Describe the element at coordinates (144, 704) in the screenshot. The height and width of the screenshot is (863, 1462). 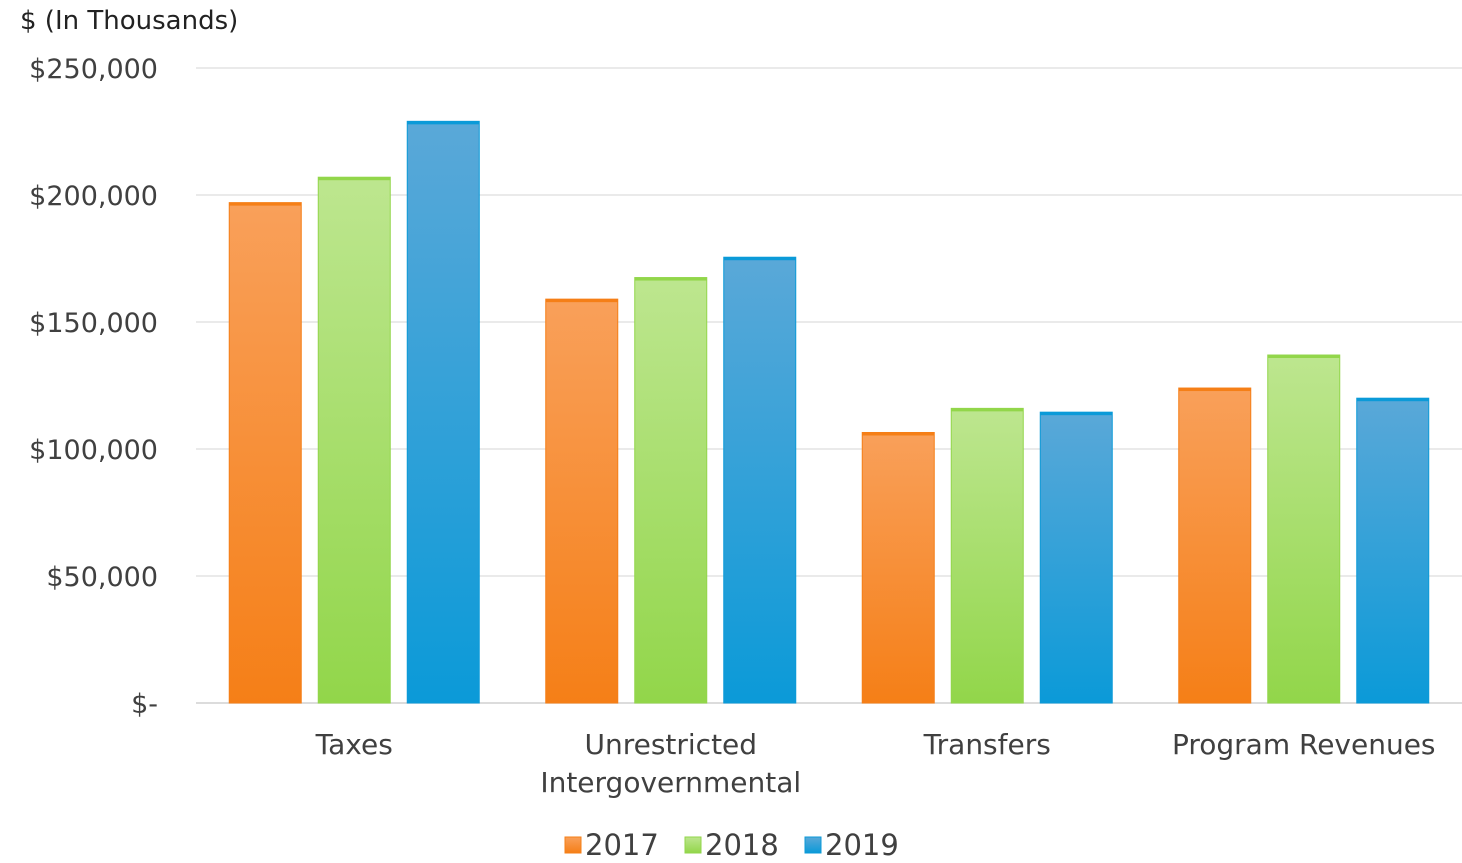
I see `y-tick-label: $-` at that location.